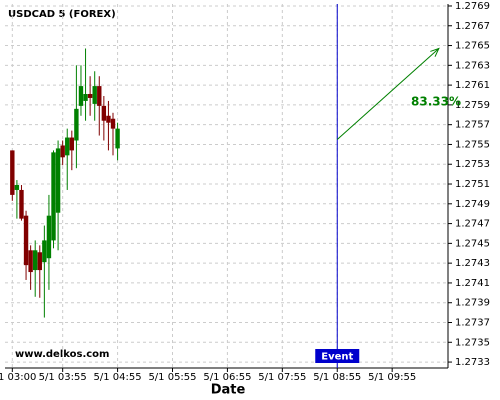  What do you see at coordinates (472, 65) in the screenshot?
I see `y-tick-label: 1.2763` at bounding box center [472, 65].